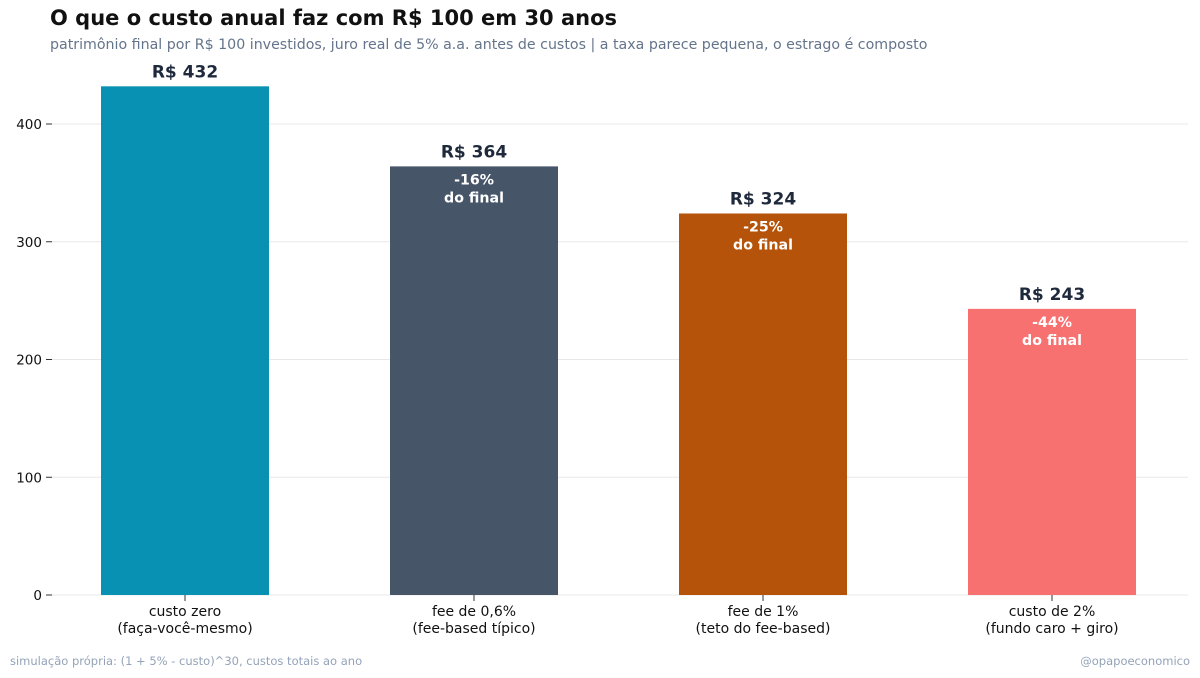 This screenshot has height=678, width=1200. What do you see at coordinates (763, 612) in the screenshot?
I see `x-category-label: fee de 1%` at bounding box center [763, 612].